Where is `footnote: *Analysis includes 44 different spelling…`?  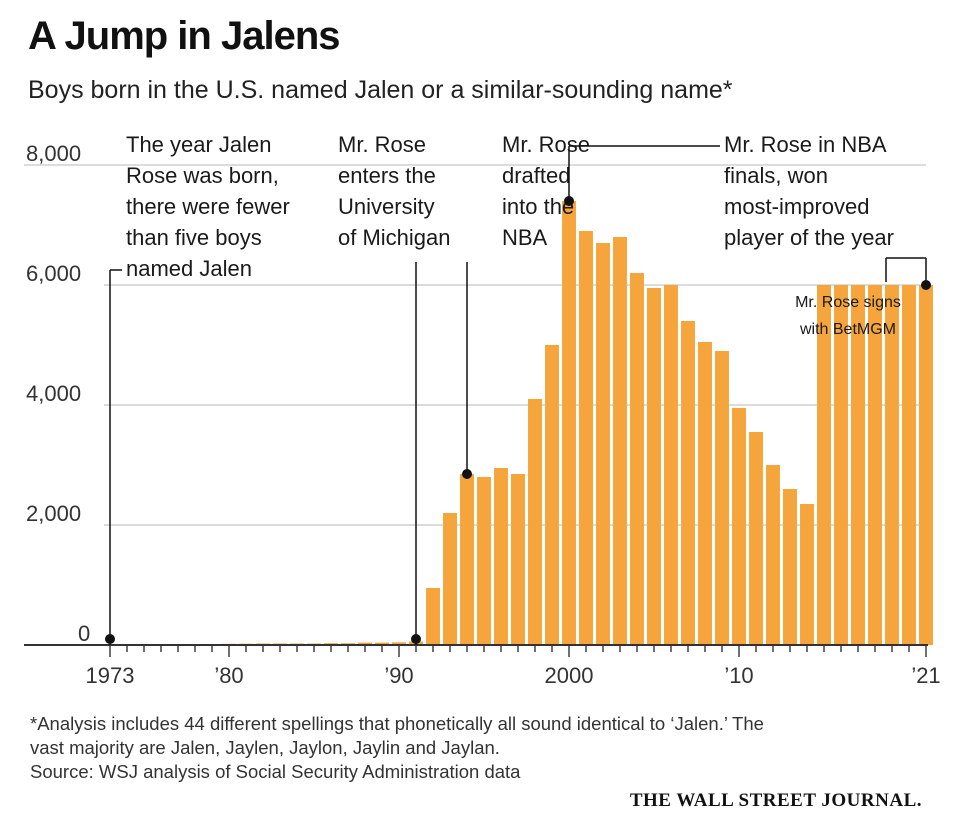
footnote: *Analysis includes 44 different spelling… is located at coordinates (480, 748).